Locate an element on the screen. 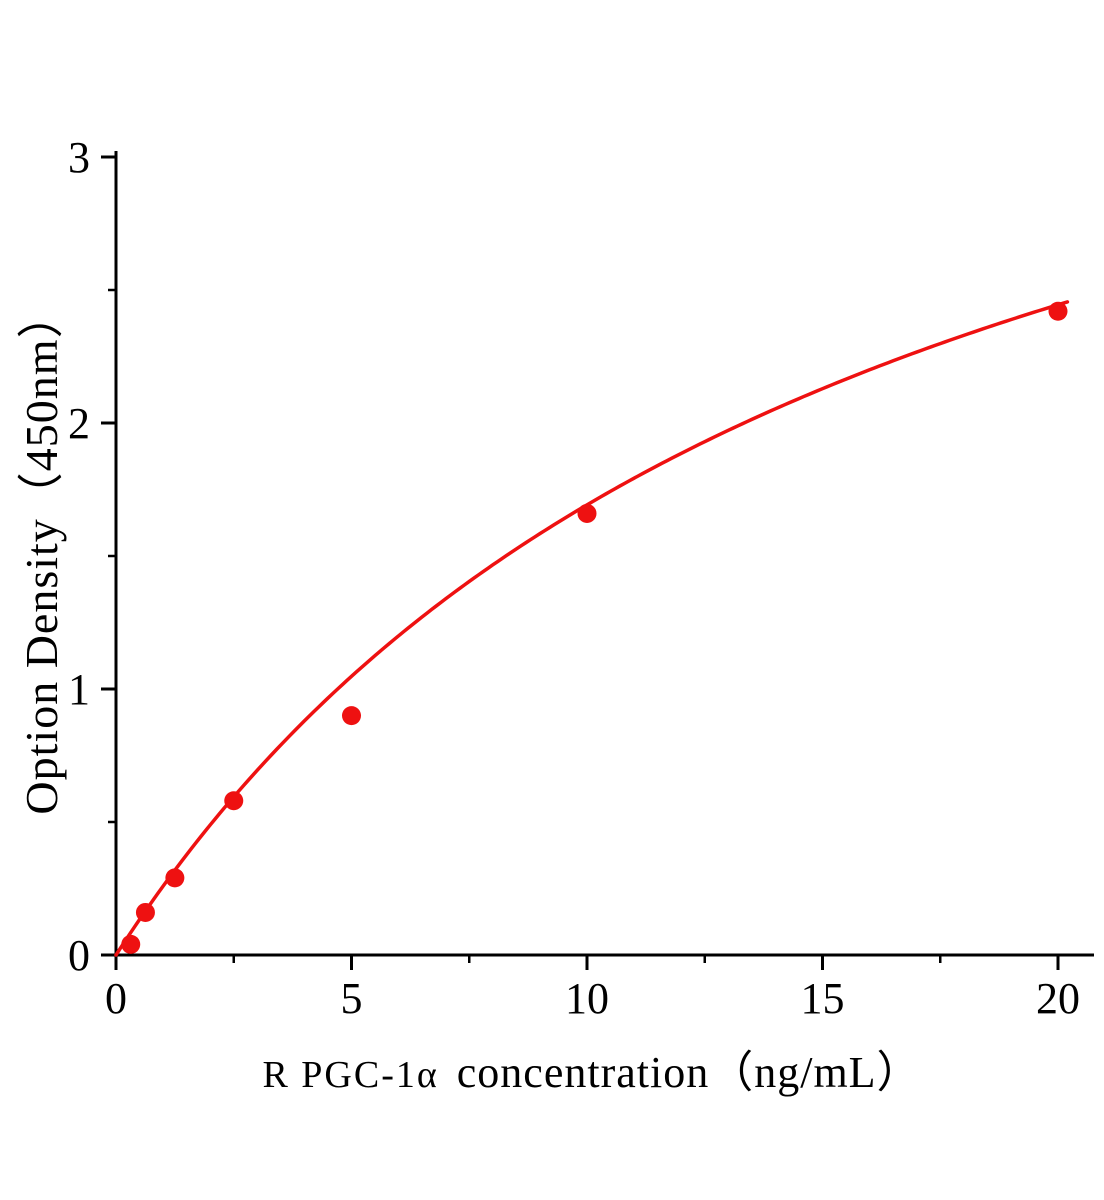 The image size is (1104, 1200). y-tick-label: 2 is located at coordinates (79, 423).